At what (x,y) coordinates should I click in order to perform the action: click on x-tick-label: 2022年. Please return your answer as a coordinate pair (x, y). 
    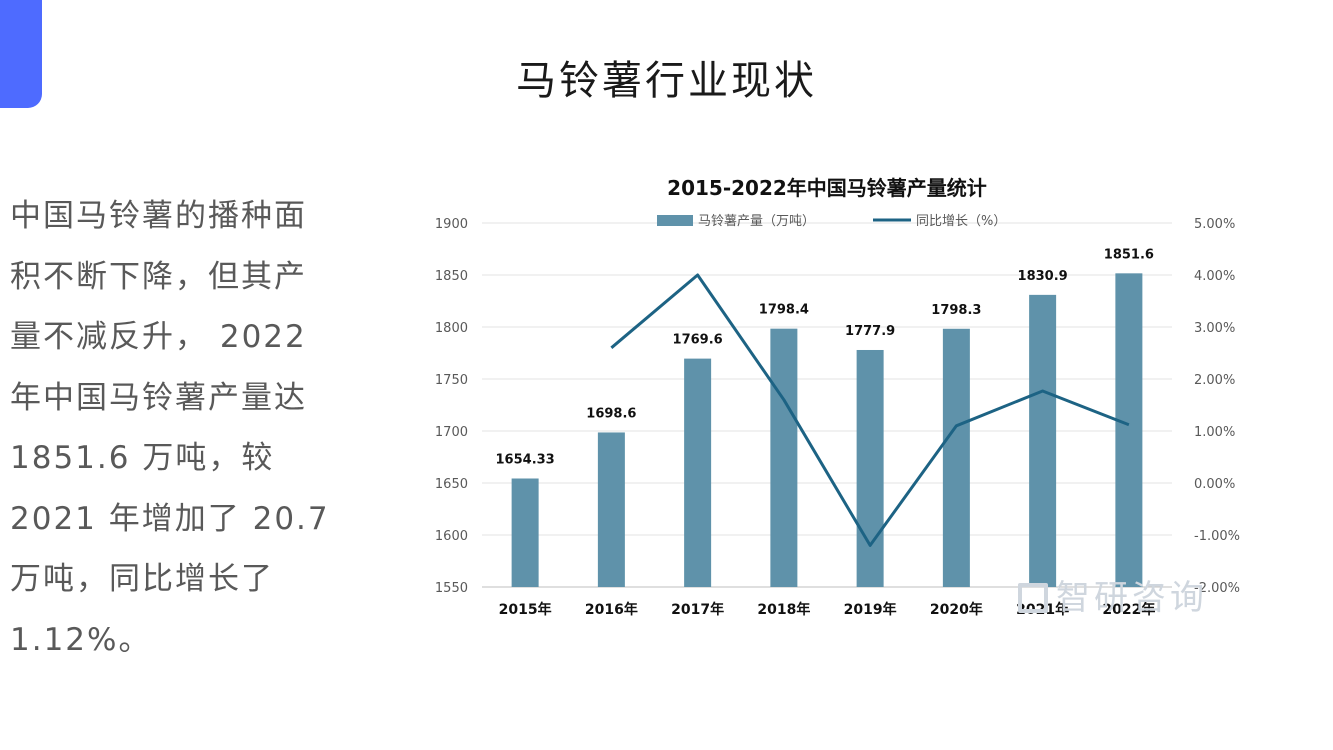
    Looking at the image, I should click on (1128, 609).